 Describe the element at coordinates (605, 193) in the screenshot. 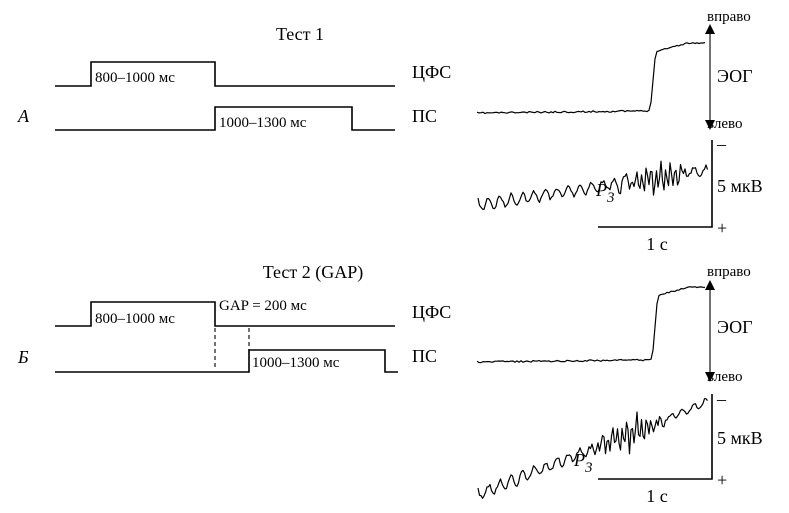

I see `panel-a-component-label: P3` at that location.